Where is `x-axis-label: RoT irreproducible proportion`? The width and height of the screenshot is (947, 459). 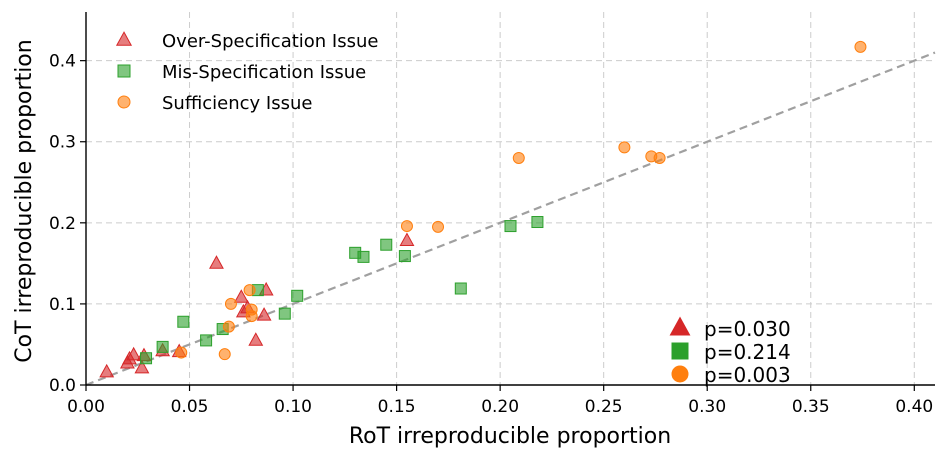
x-axis-label: RoT irreproducible proportion is located at coordinates (510, 436).